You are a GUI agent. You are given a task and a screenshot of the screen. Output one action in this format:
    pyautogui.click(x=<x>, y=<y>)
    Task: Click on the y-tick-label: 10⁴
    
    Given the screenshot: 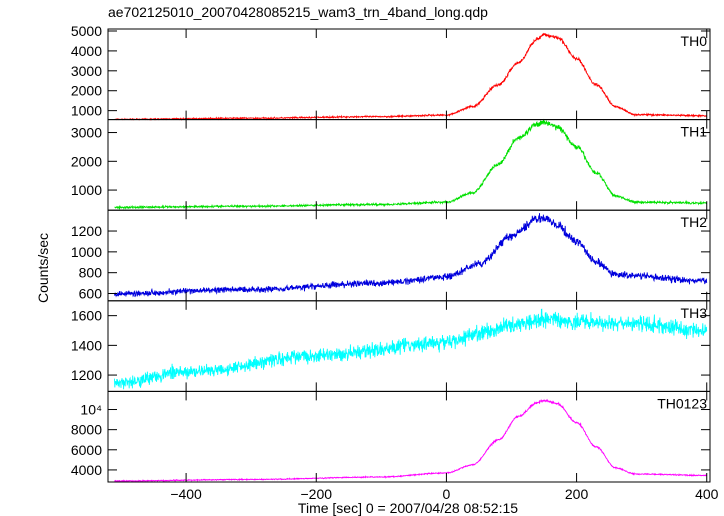 What is the action you would take?
    pyautogui.click(x=91, y=410)
    